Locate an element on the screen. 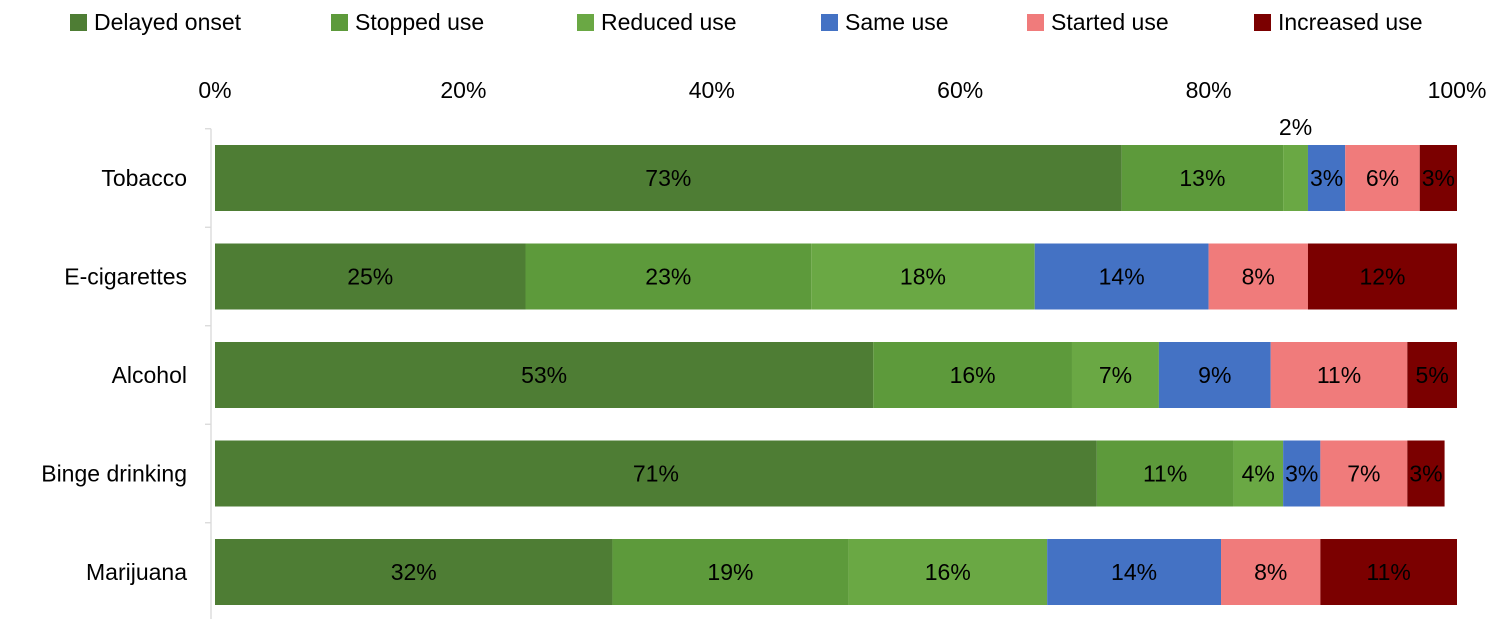 The image size is (1498, 619). bar-marijuana-reduced-use is located at coordinates (948, 572).